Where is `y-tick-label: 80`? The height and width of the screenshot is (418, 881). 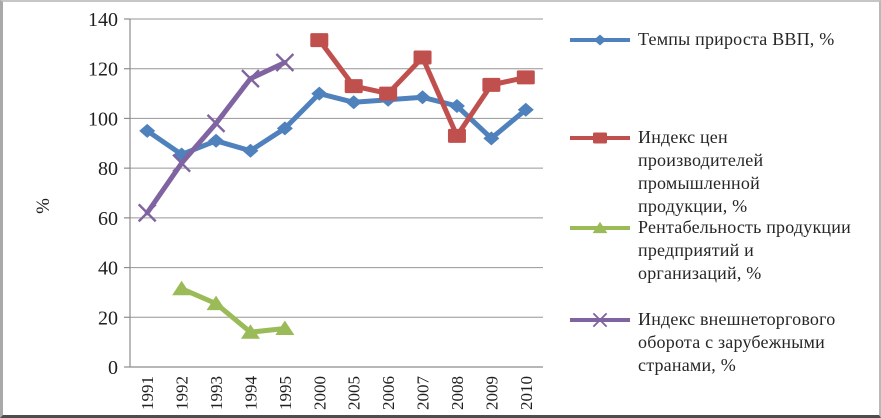 y-tick-label: 80 is located at coordinates (108, 169).